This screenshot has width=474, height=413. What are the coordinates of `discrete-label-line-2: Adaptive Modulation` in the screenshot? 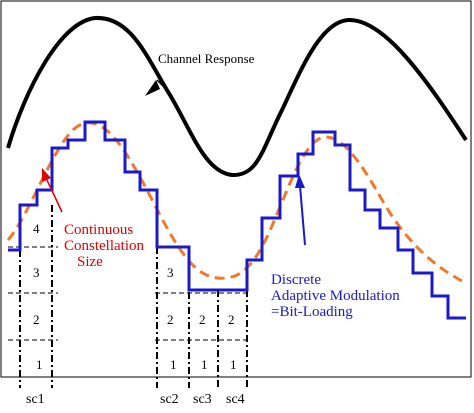 It's located at (335, 296).